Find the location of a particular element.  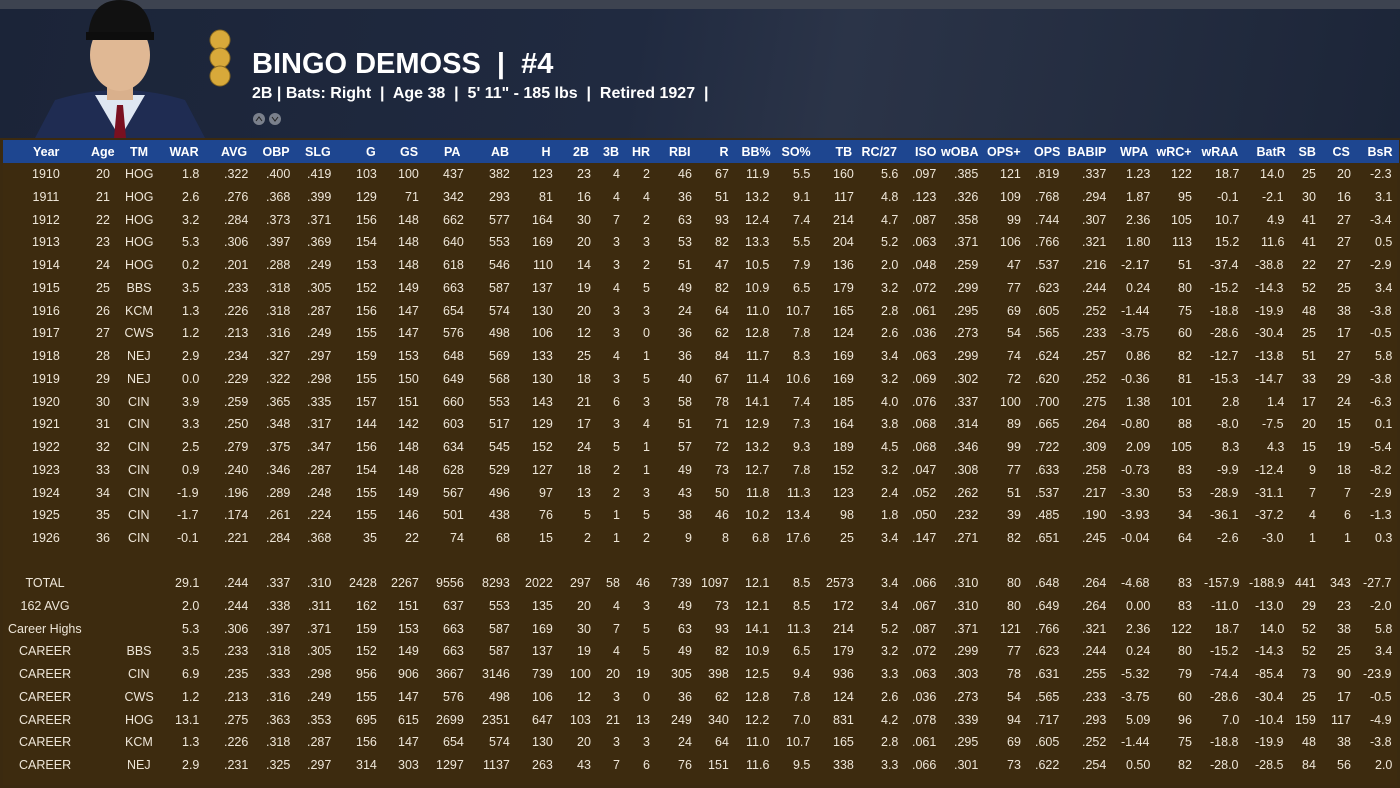

column-header: ISO is located at coordinates (926, 152).